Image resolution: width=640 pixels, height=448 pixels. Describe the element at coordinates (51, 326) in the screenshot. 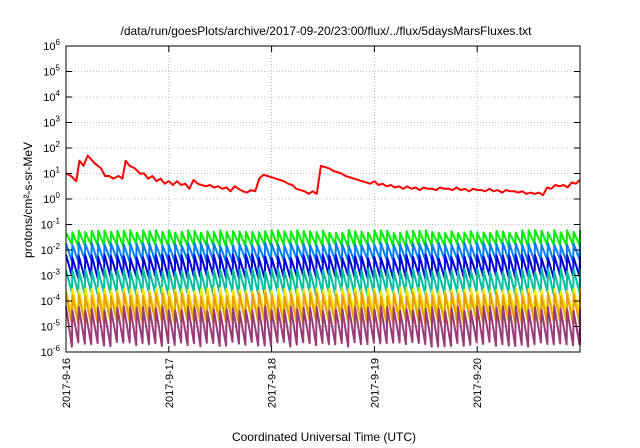

I see `y-tick-label: 10⁻⁵` at that location.